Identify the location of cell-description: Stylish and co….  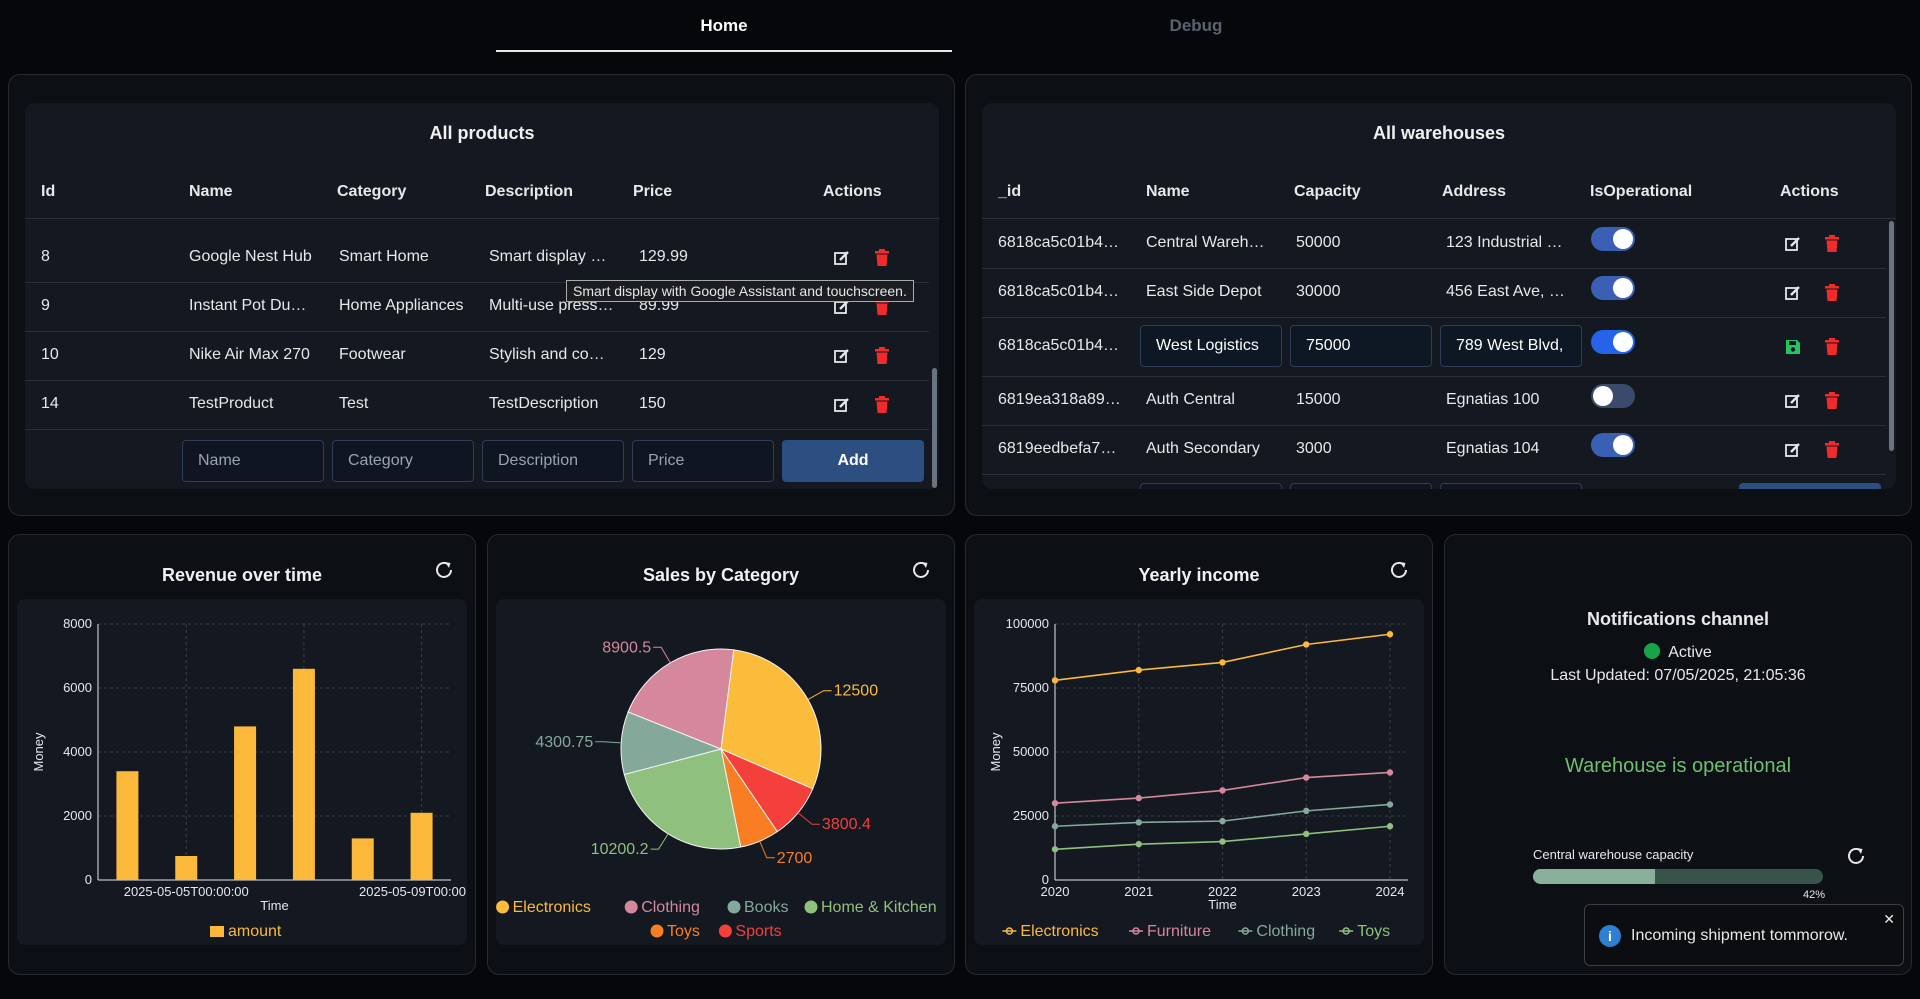
(547, 354).